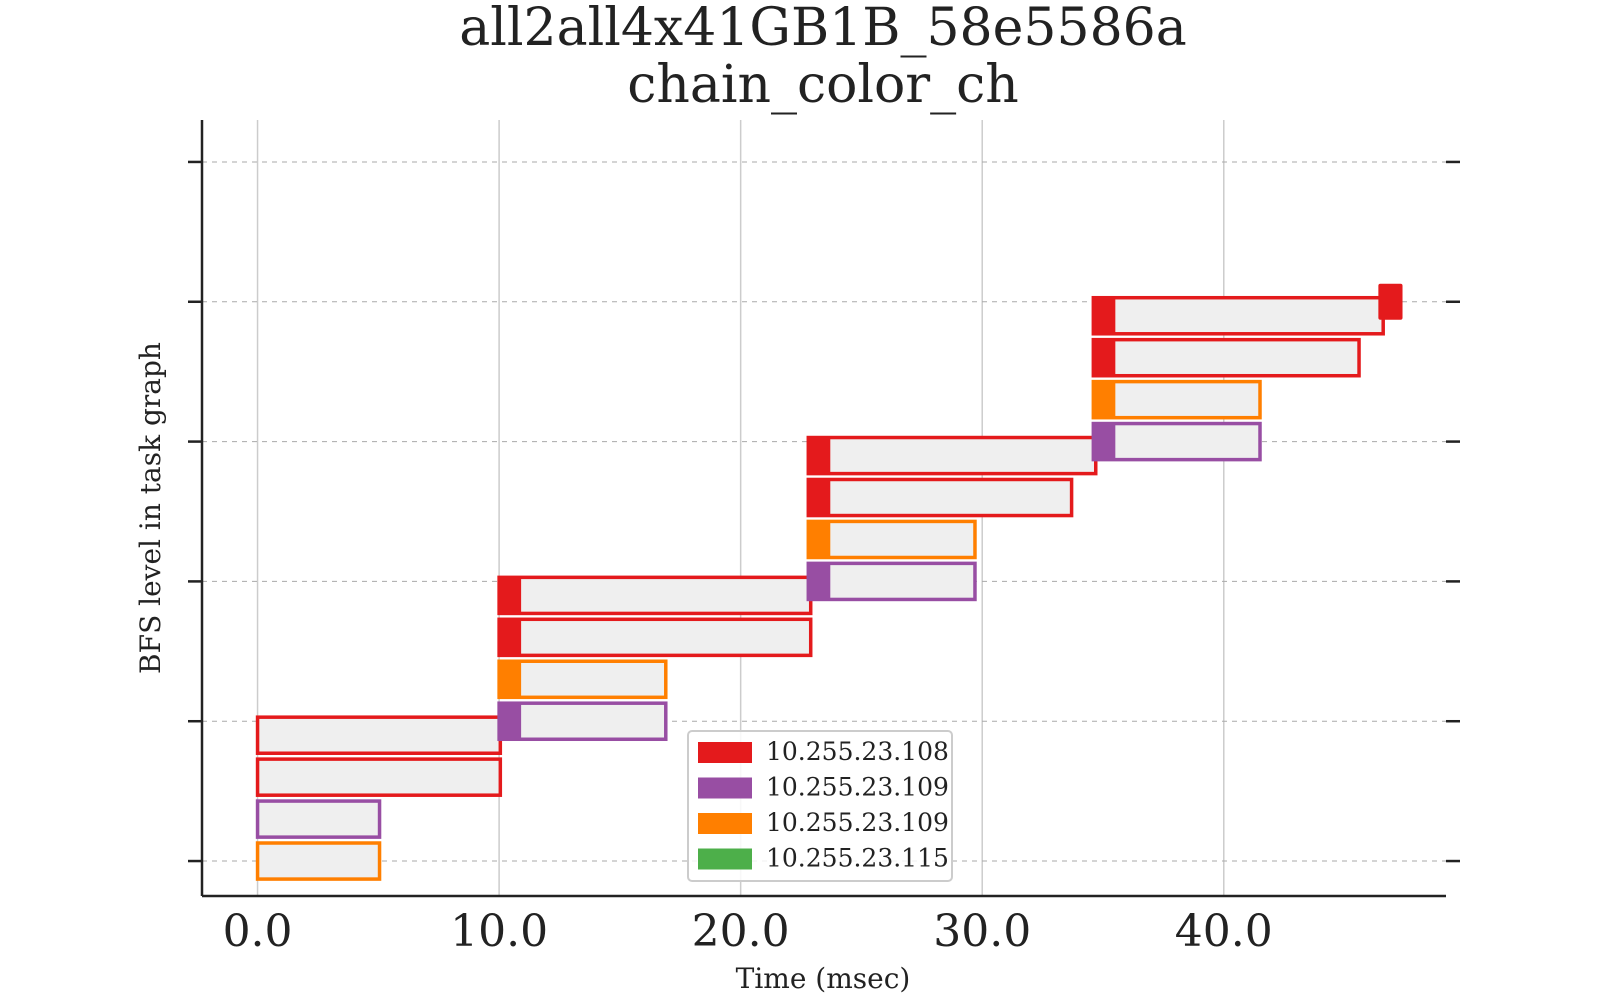 The image size is (1600, 1000). What do you see at coordinates (741, 931) in the screenshot?
I see `x-tick-label: 20.0` at bounding box center [741, 931].